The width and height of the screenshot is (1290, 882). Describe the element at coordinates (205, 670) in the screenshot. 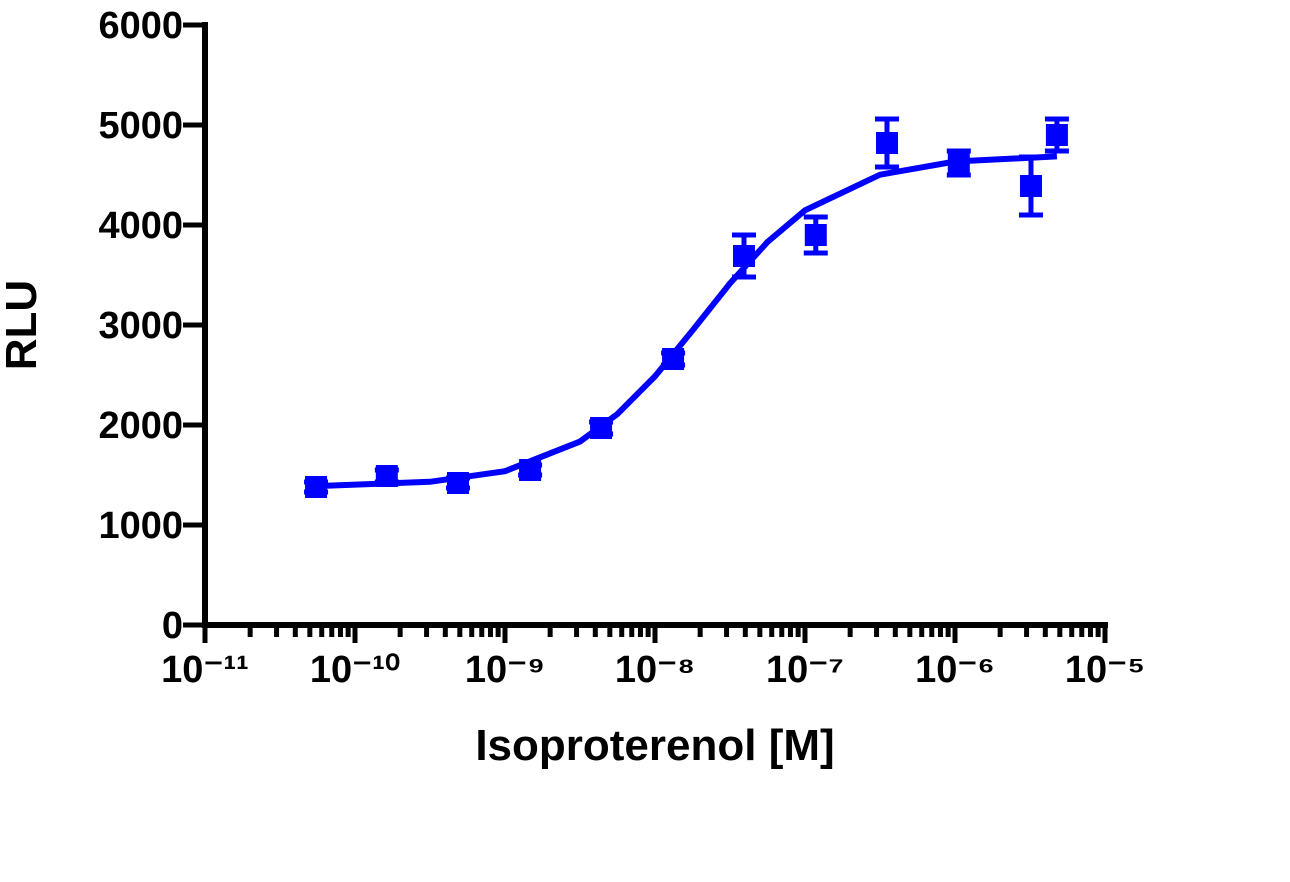

I see `x-tick-label: 10⁻¹¹` at that location.